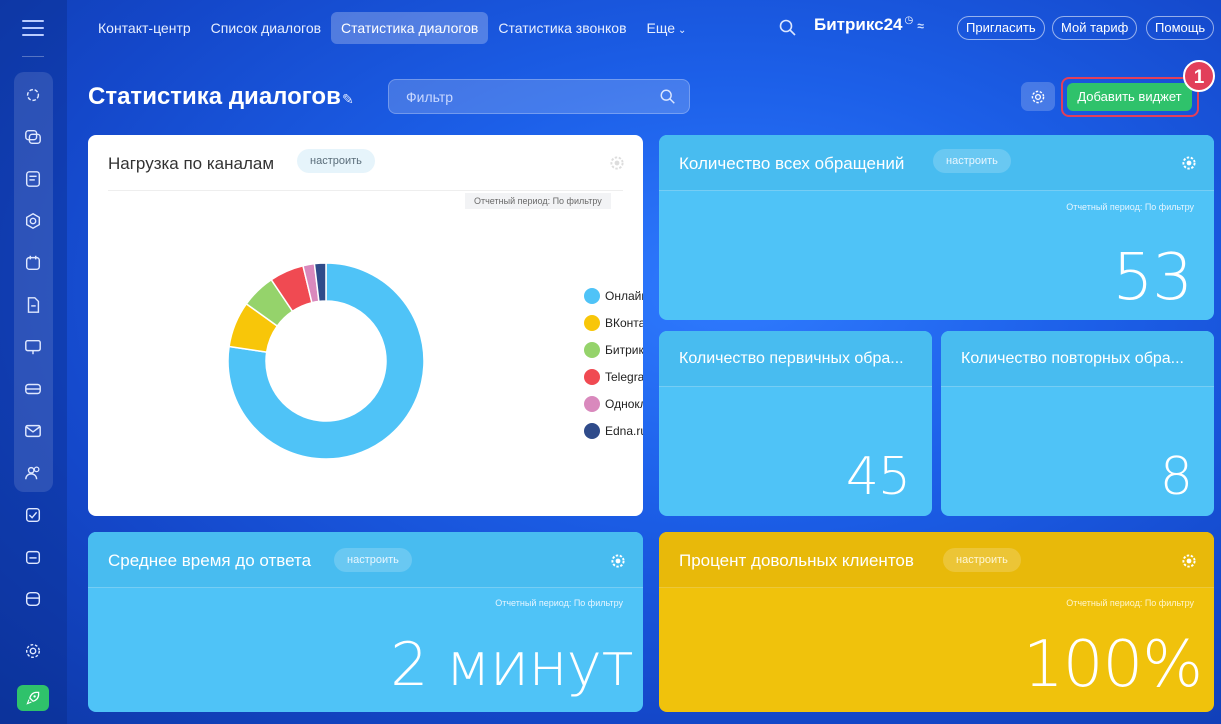 Image resolution: width=1221 pixels, height=724 pixels. Describe the element at coordinates (33, 56) in the screenshot. I see `rail-divider` at that location.